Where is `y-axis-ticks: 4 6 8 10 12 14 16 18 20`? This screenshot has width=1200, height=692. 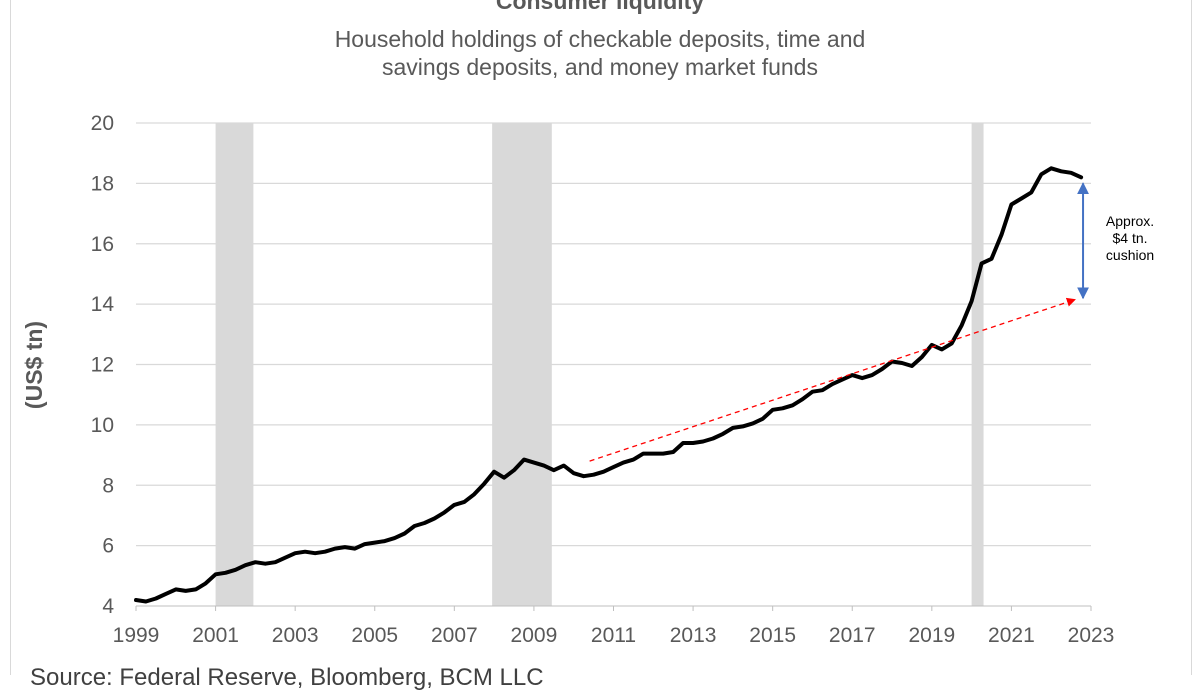 y-axis-ticks: 4 6 8 10 12 14 16 18 20 is located at coordinates (103, 365).